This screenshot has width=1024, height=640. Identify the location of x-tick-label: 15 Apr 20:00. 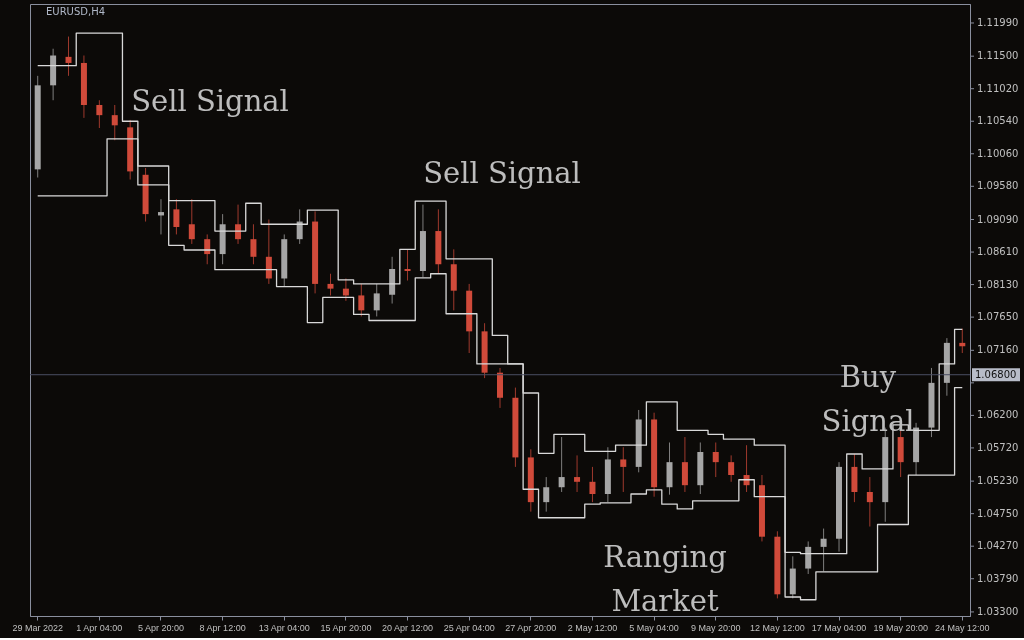
(346, 627).